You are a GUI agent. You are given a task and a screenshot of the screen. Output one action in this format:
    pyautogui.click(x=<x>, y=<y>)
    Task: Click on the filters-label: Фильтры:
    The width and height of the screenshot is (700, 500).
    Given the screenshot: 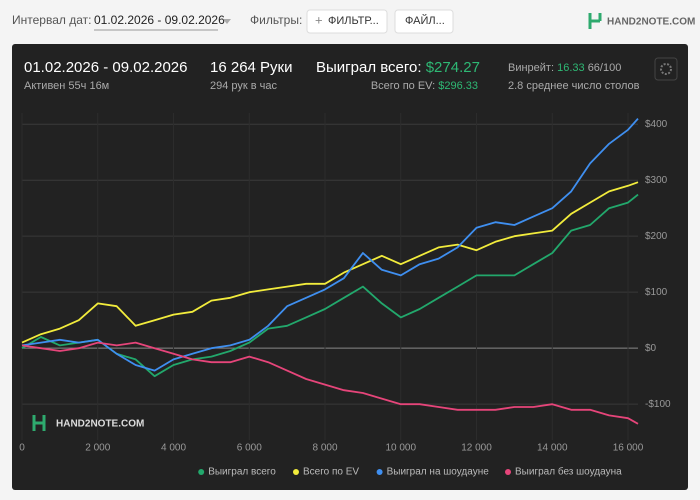 What is the action you would take?
    pyautogui.click(x=276, y=20)
    